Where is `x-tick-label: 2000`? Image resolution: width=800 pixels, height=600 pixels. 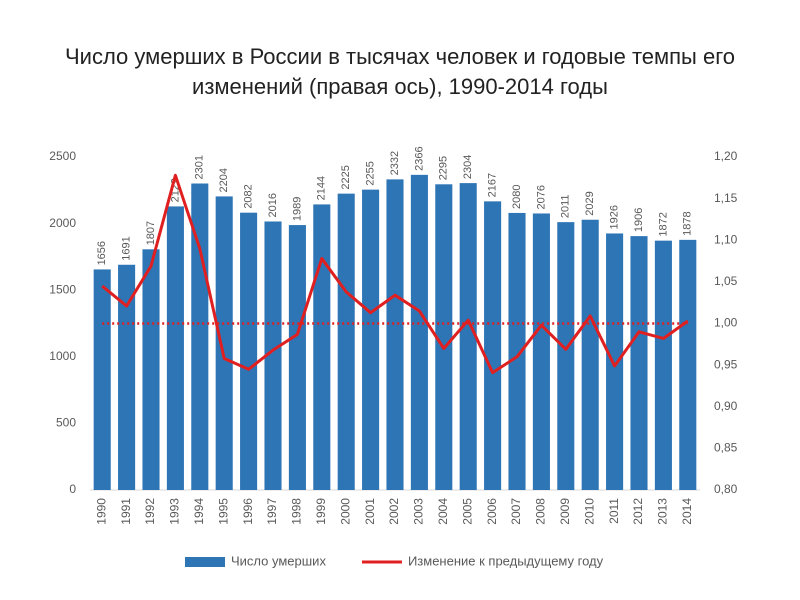 x-tick-label: 2000 is located at coordinates (345, 511).